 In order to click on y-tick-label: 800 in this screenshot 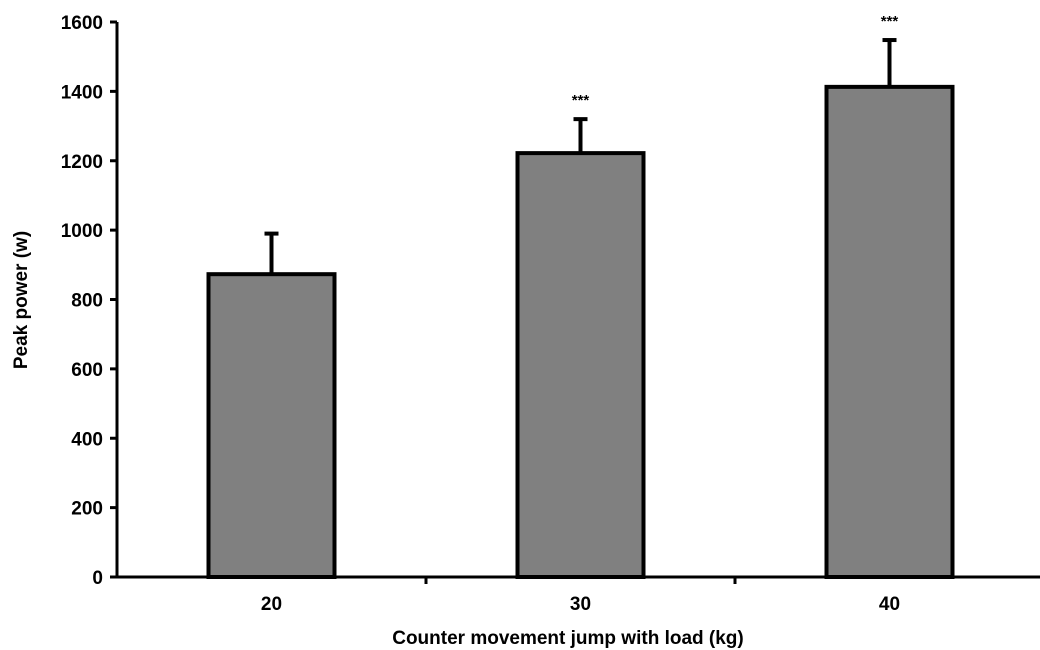, I will do `click(87, 301)`.